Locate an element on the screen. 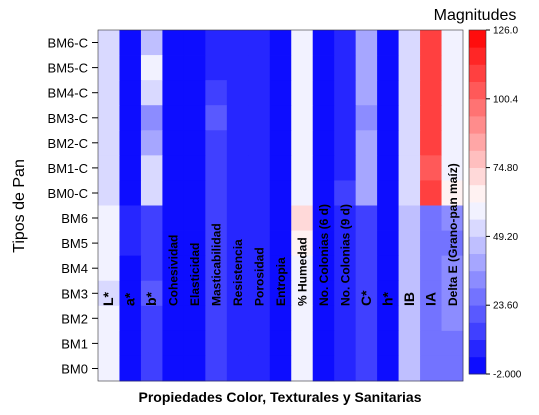  row-label: BM3 is located at coordinates (74, 293).